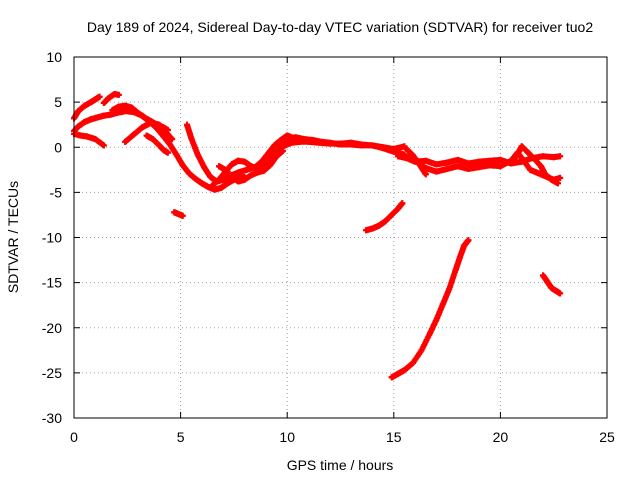 This screenshot has height=480, width=640. I want to click on y-tick-label: 5, so click(58, 102).